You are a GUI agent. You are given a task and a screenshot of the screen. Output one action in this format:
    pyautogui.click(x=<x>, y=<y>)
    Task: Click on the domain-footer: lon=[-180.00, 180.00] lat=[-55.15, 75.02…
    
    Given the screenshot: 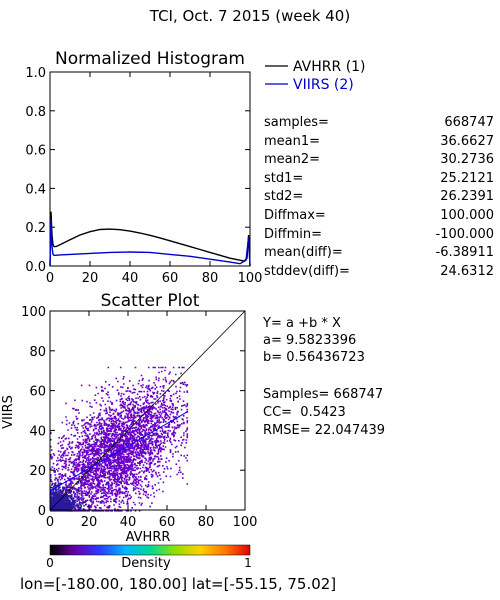 What is the action you would take?
    pyautogui.click(x=178, y=584)
    